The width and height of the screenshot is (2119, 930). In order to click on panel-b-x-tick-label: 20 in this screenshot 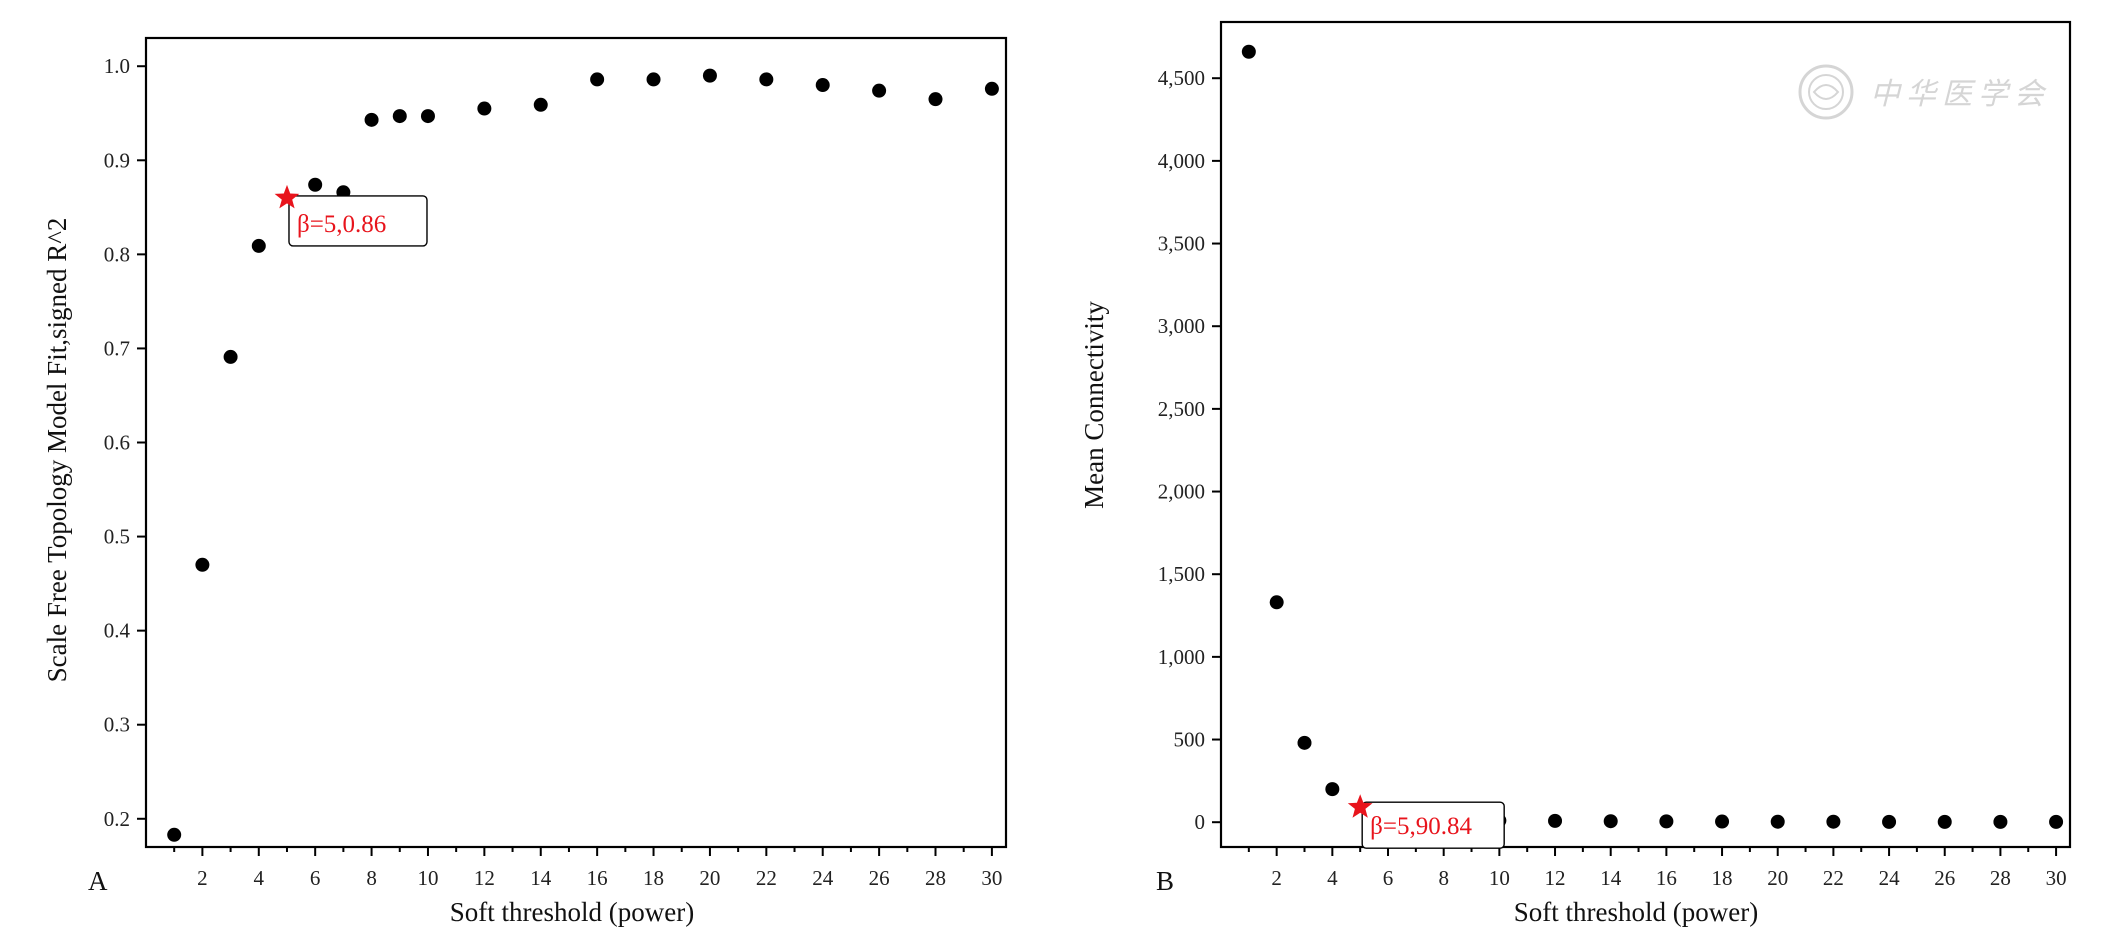, I will do `click(1777, 878)`.